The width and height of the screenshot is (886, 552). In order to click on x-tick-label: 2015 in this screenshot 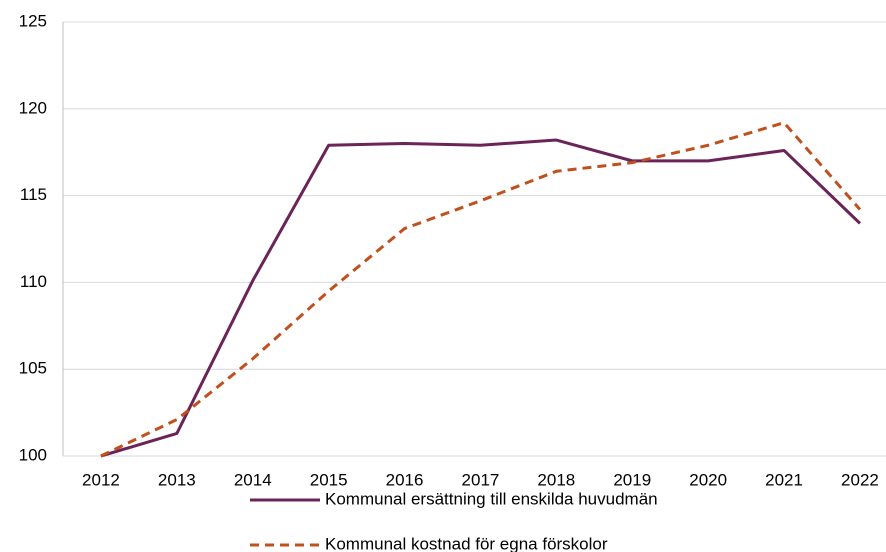, I will do `click(329, 479)`.